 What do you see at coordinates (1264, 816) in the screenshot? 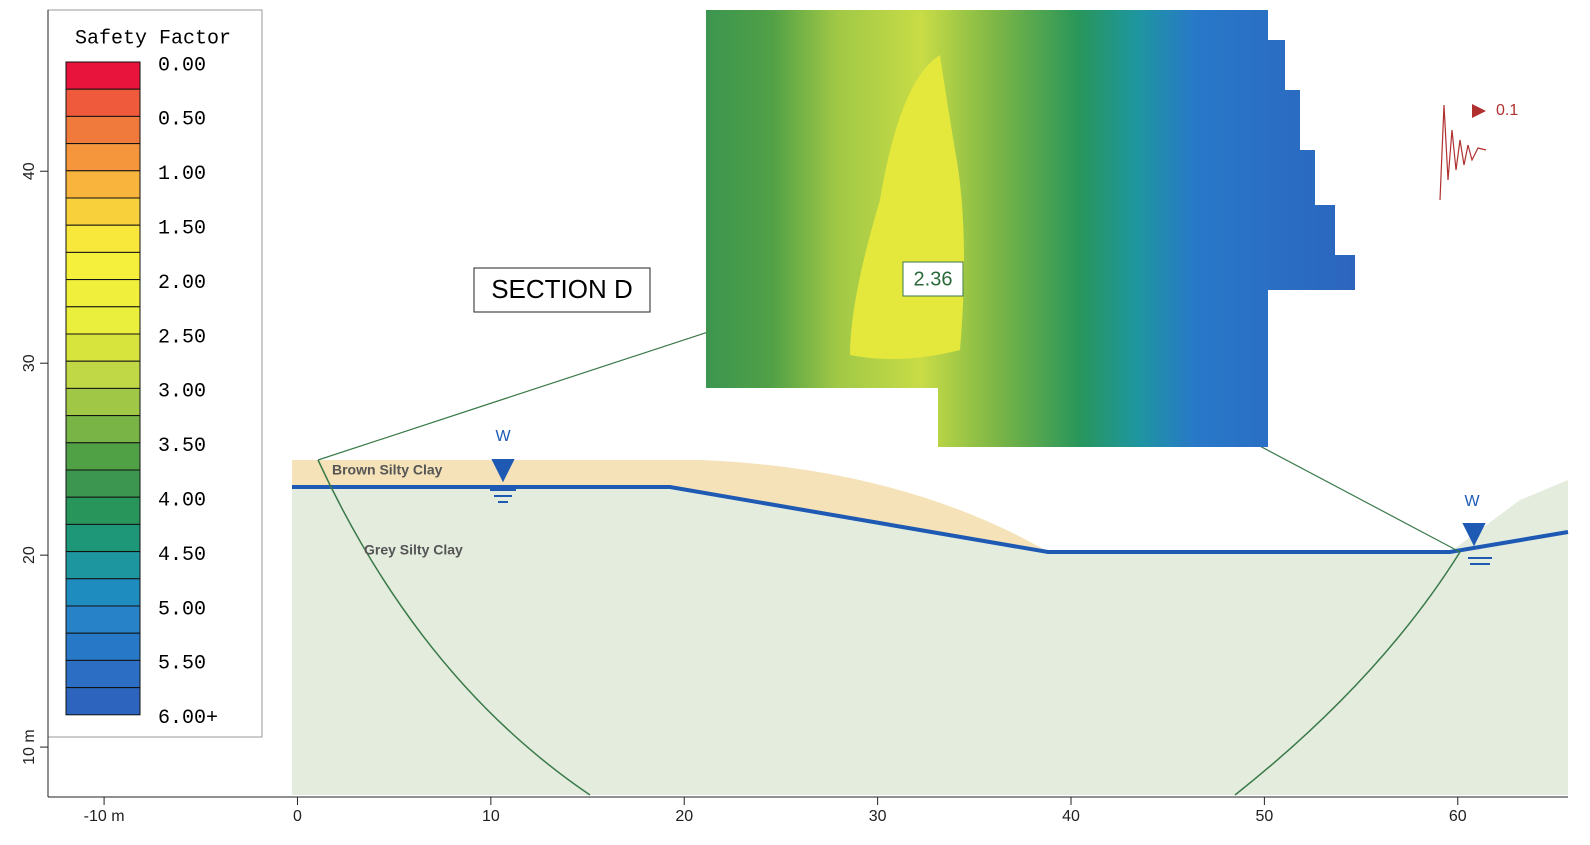
I see `x-tick-label: 50` at bounding box center [1264, 816].